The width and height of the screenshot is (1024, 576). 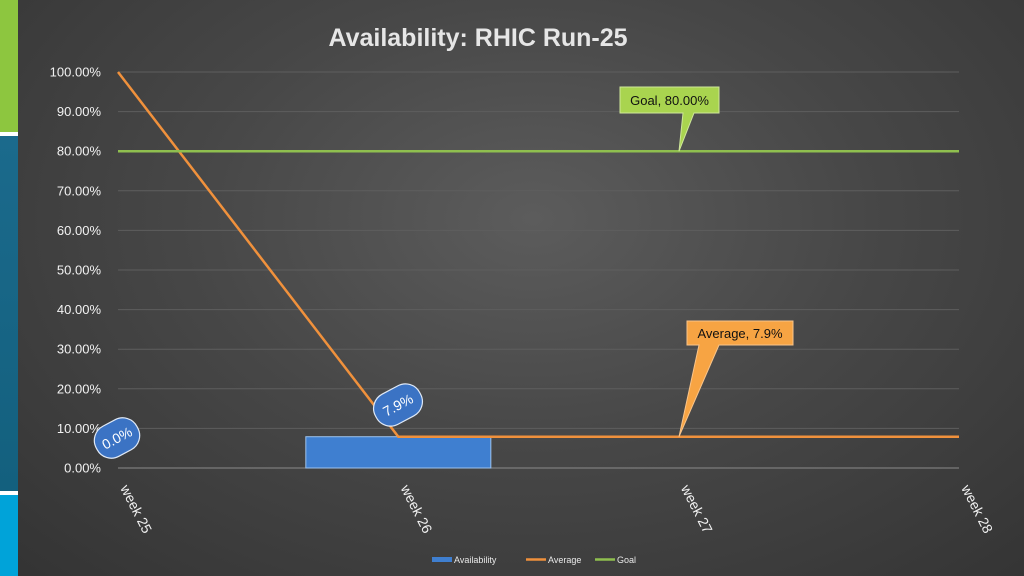 I want to click on y-tick-label: 50.00%, so click(x=79, y=270).